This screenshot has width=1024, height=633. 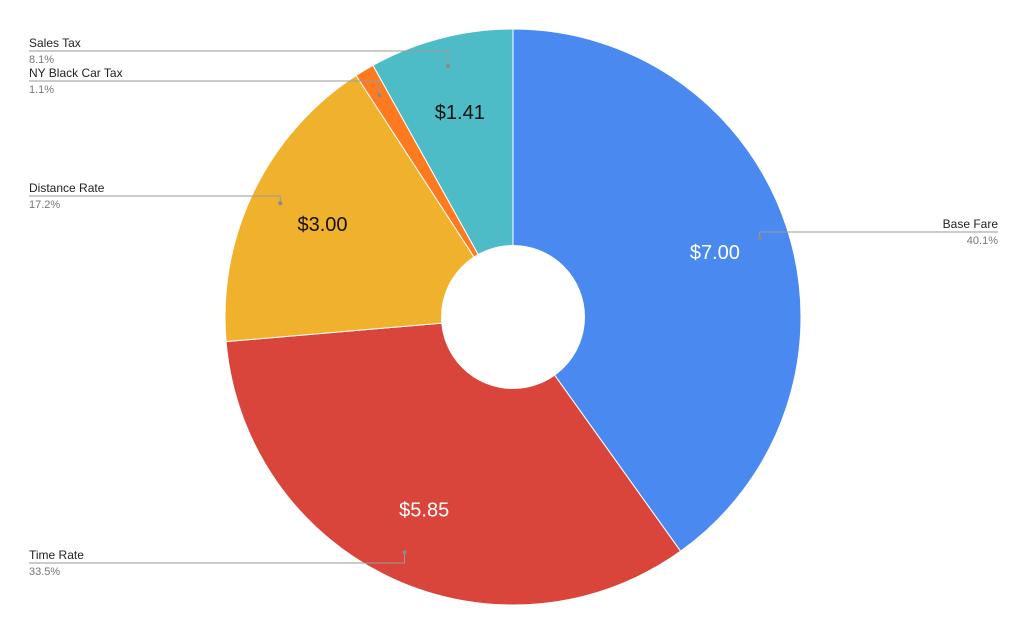 I want to click on percent-label-distance-rate: 17.2%, so click(x=44, y=205).